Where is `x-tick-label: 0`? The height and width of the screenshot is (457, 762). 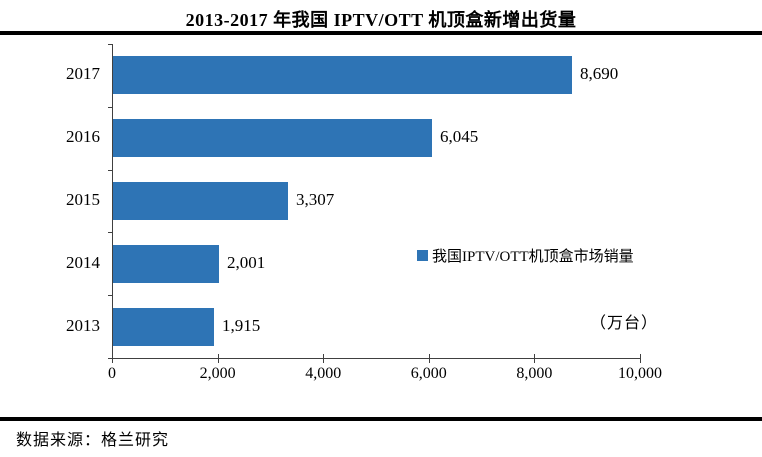 x-tick-label: 0 is located at coordinates (112, 373).